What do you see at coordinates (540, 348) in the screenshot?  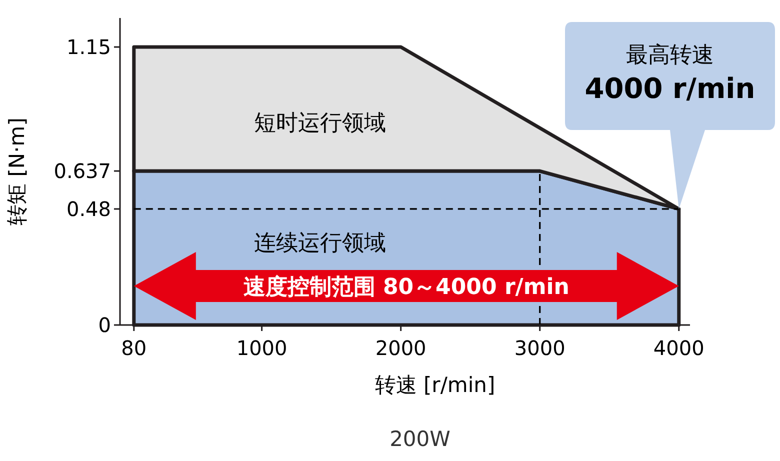 I see `x-tick-label: 3000` at bounding box center [540, 348].